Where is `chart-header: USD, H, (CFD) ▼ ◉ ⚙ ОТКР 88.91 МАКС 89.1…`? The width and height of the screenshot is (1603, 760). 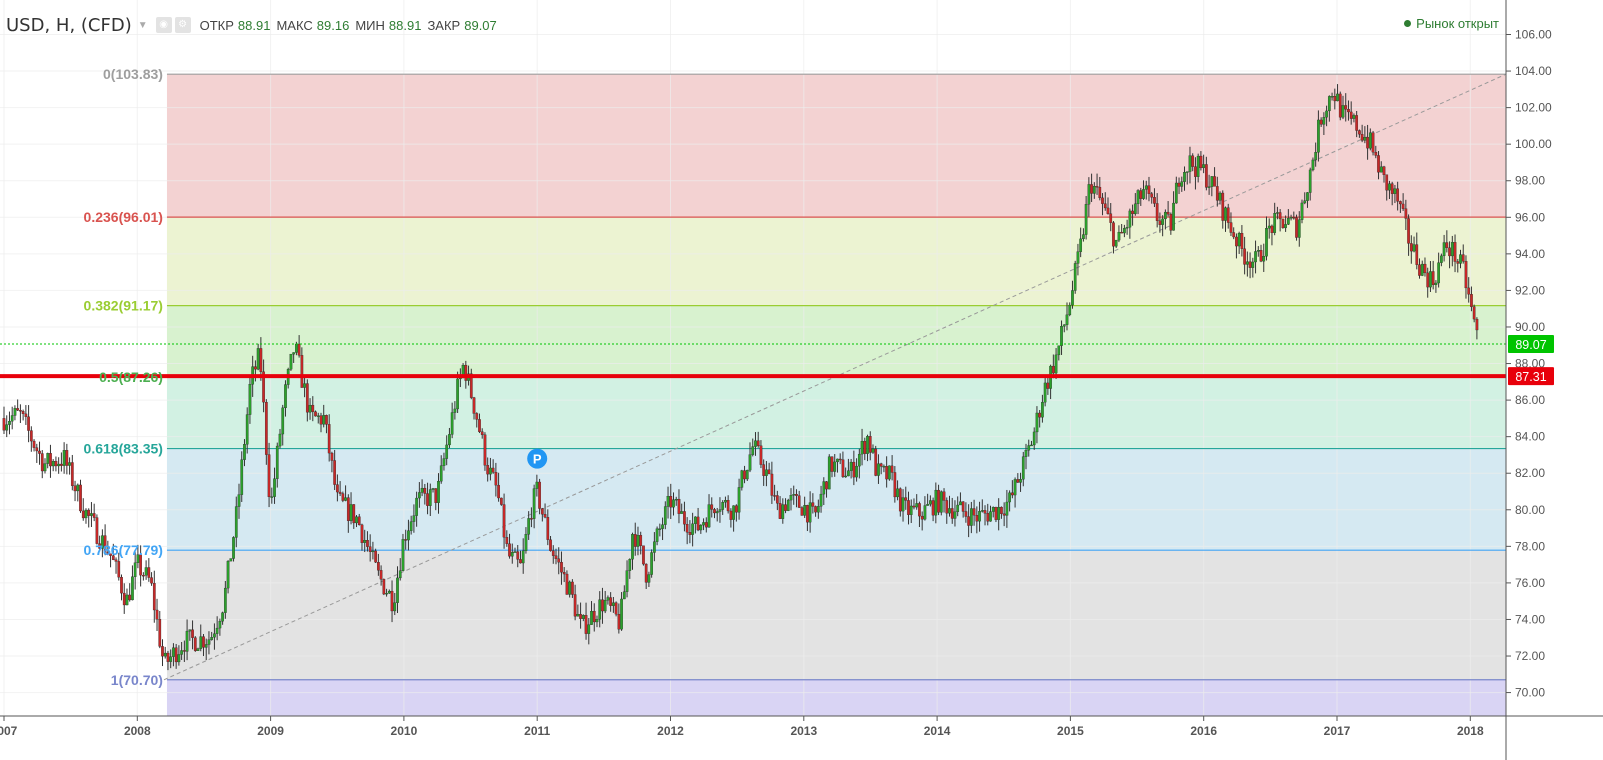
chart-header: USD, H, (CFD) ▼ ◉ ⚙ ОТКР 88.91 МАКС 89.1… is located at coordinates (251, 25).